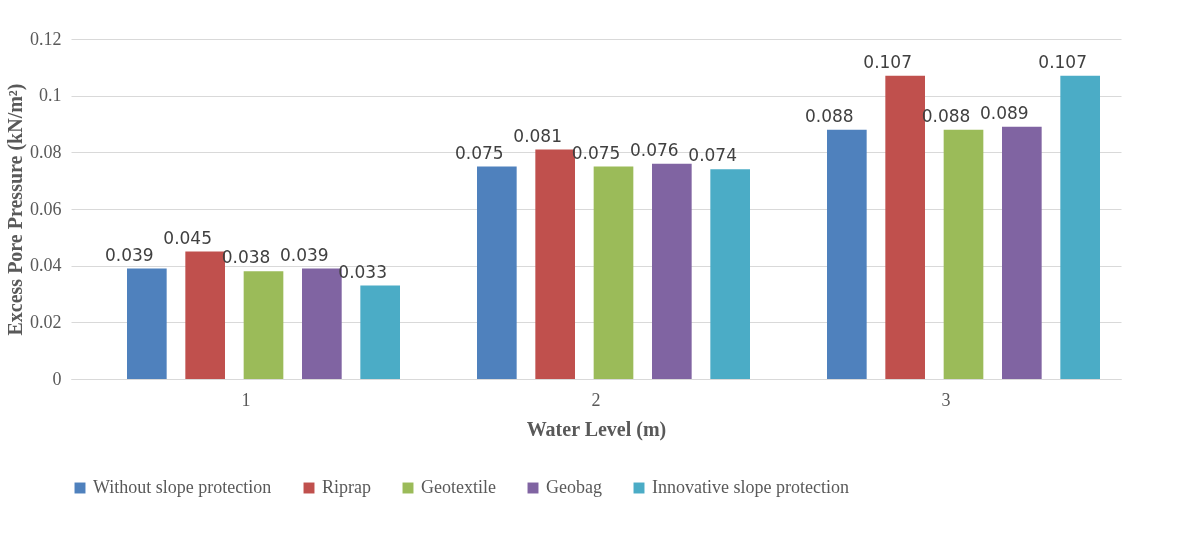 The width and height of the screenshot is (1197, 545). What do you see at coordinates (46, 208) in the screenshot?
I see `y-tick-label: 0.06` at bounding box center [46, 208].